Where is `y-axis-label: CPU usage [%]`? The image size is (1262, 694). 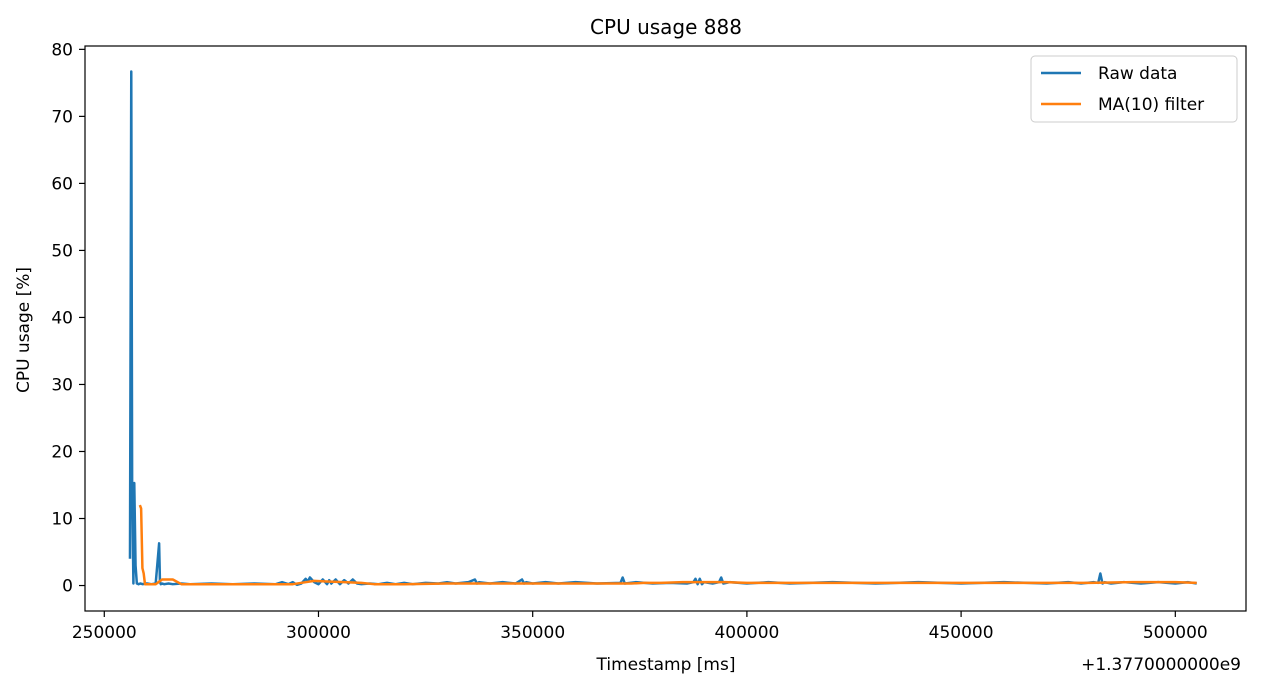 y-axis-label: CPU usage [%] is located at coordinates (24, 330).